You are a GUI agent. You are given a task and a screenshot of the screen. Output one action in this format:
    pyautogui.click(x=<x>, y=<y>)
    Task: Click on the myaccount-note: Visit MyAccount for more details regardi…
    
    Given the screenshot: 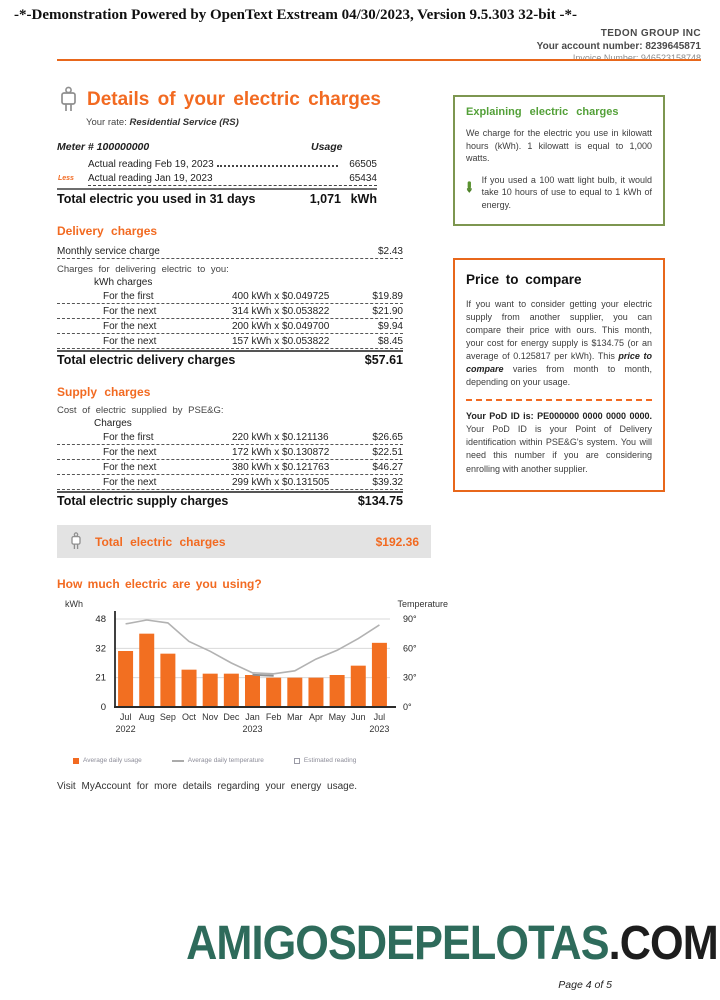 What is the action you would take?
    pyautogui.click(x=207, y=786)
    